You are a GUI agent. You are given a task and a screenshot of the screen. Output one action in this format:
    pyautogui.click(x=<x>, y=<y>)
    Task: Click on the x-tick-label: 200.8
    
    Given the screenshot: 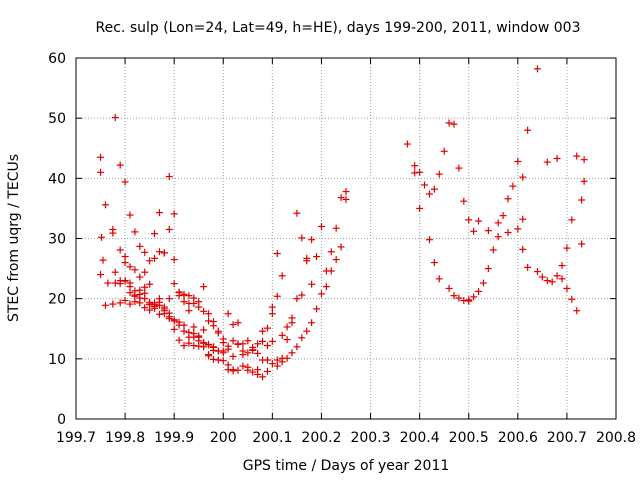 What is the action you would take?
    pyautogui.click(x=616, y=438)
    